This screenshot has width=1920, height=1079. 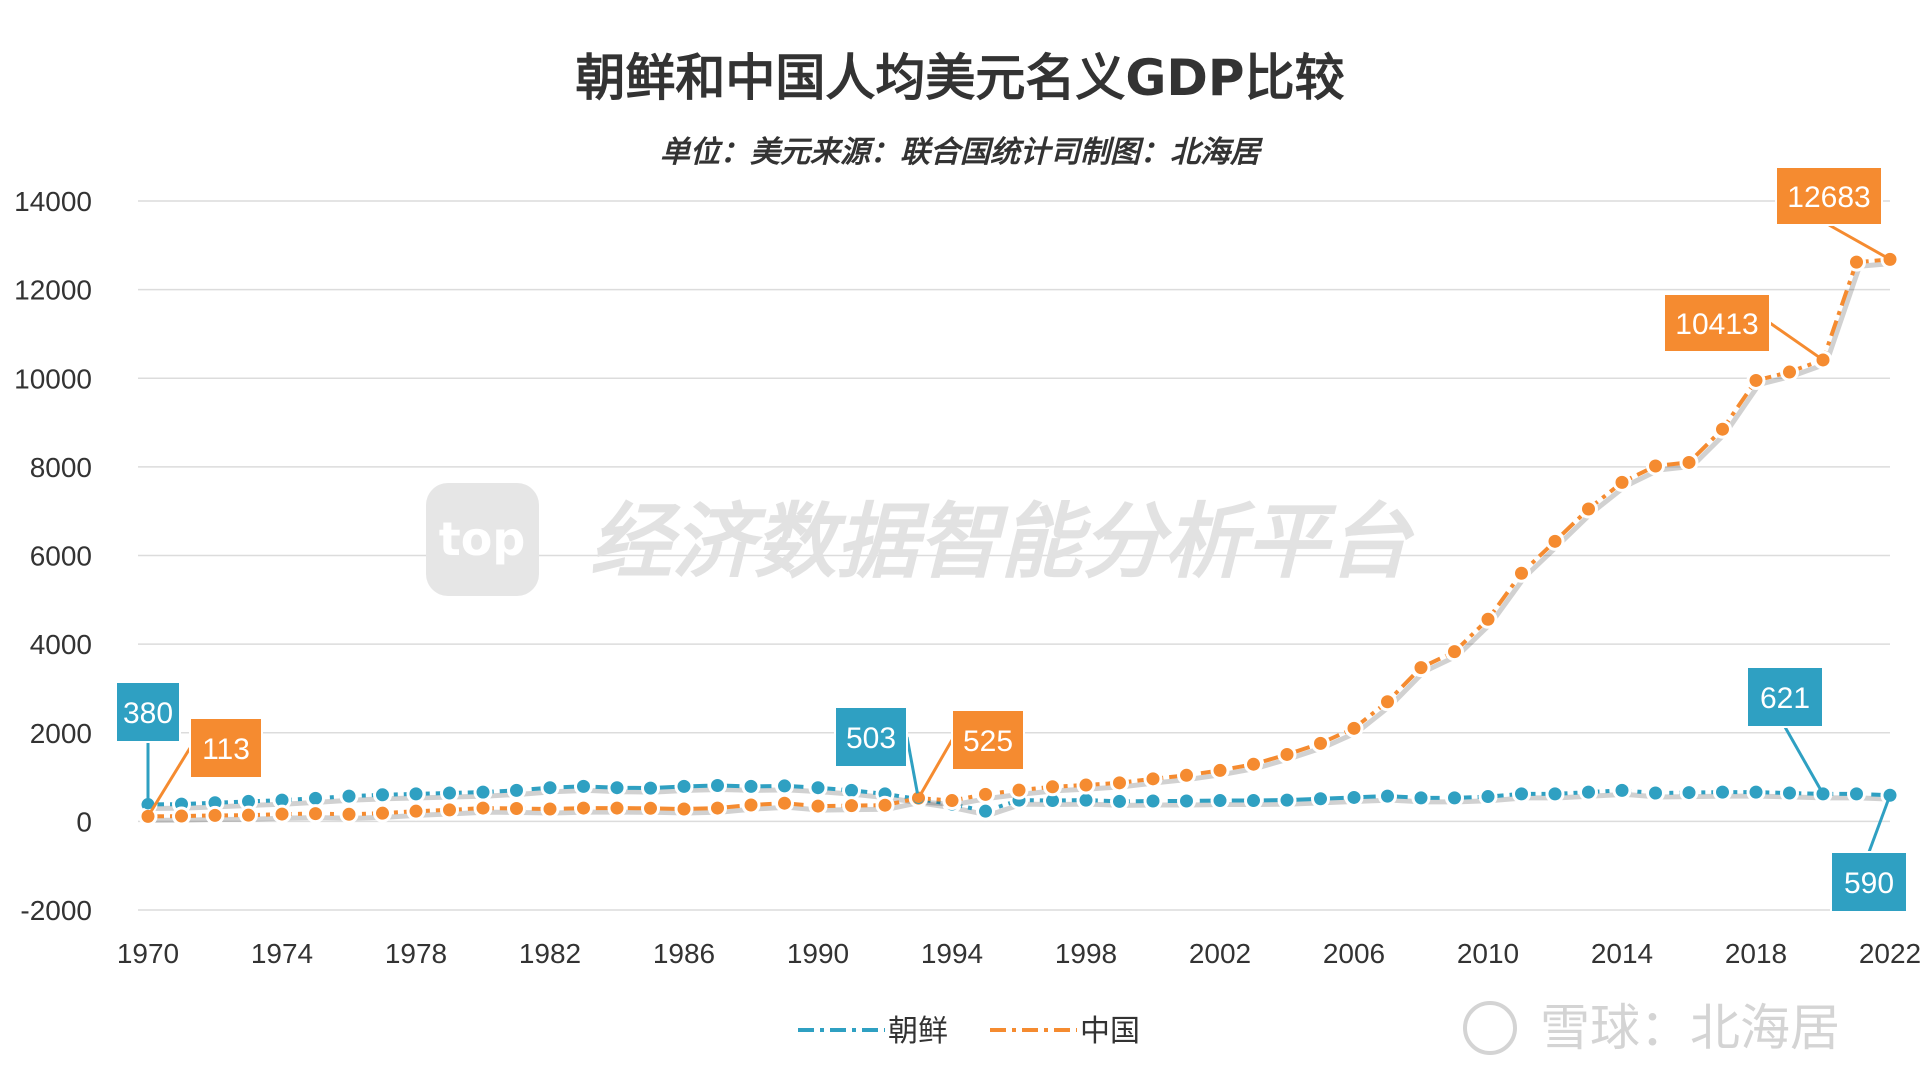 What do you see at coordinates (1890, 259) in the screenshot?
I see `callout-anchor` at bounding box center [1890, 259].